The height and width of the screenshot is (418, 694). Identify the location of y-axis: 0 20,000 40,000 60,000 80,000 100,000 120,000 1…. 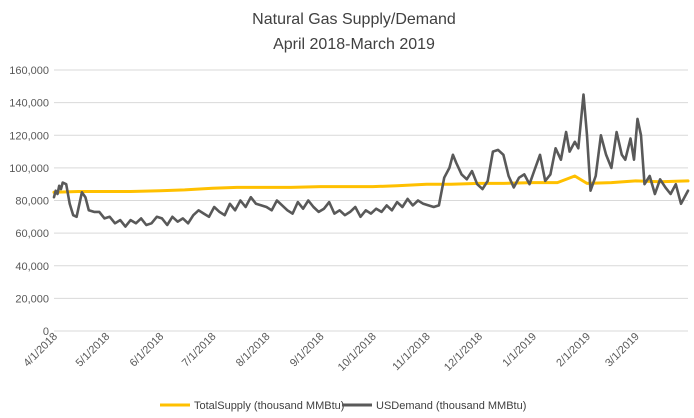
(29, 201).